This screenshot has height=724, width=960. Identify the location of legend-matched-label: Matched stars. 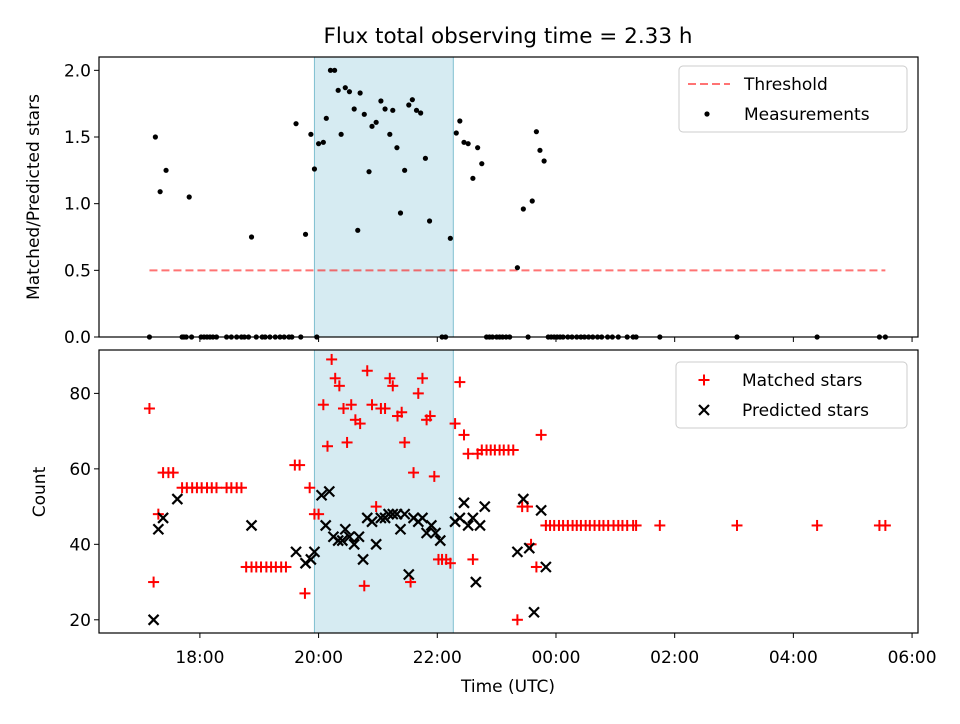
(802, 381).